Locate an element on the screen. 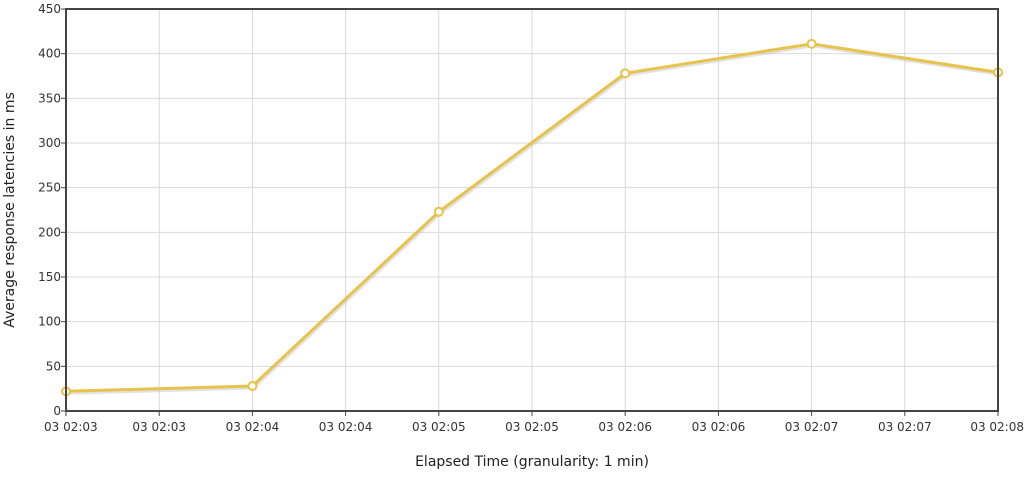 Image resolution: width=1024 pixels, height=477 pixels. y-axis-title: Average response latencies in ms is located at coordinates (10, 210).